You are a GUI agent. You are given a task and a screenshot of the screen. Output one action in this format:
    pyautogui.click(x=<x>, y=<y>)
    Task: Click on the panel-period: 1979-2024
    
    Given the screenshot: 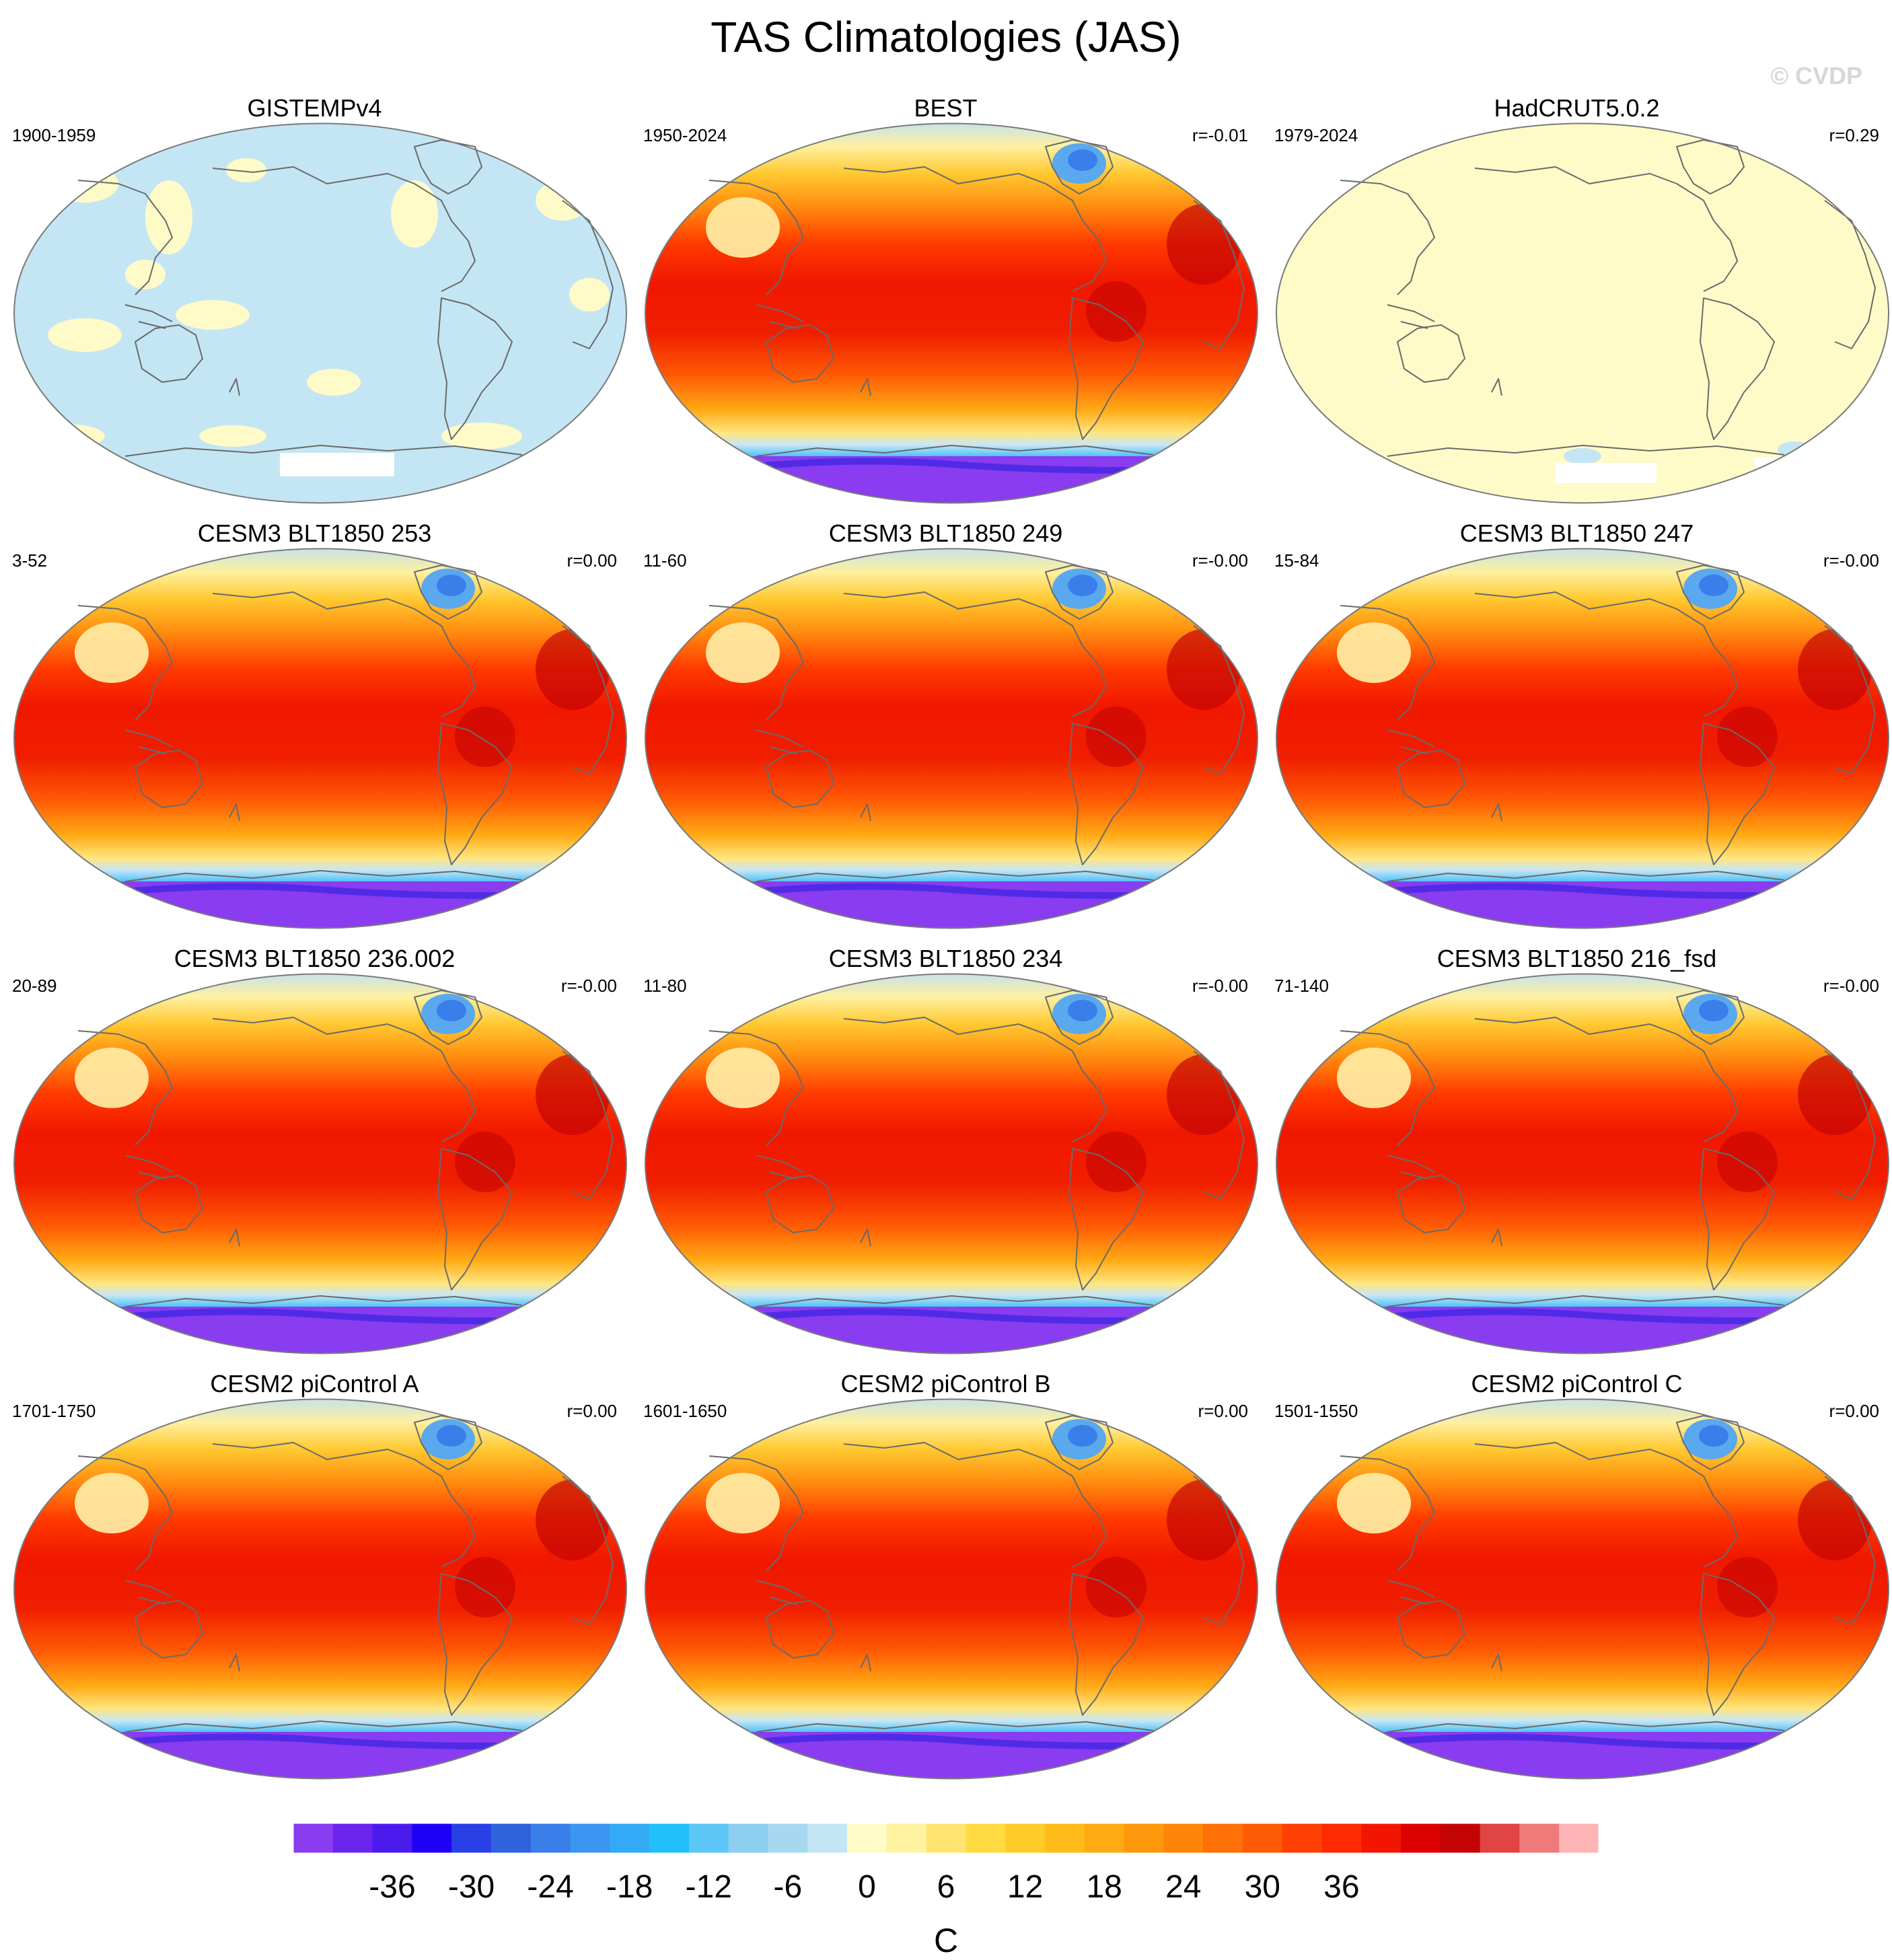 What is the action you would take?
    pyautogui.click(x=1316, y=135)
    